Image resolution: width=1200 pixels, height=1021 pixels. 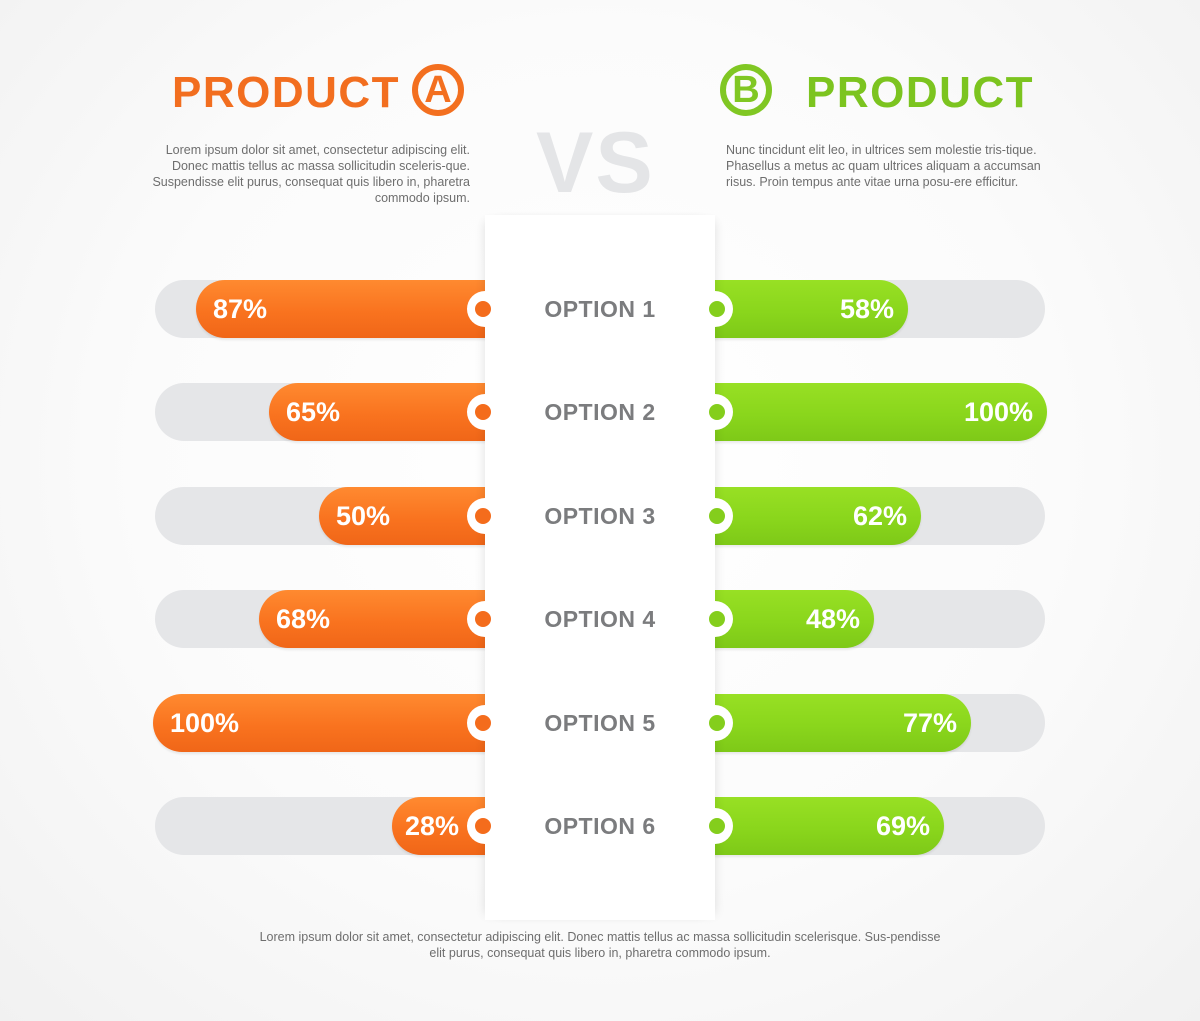 What do you see at coordinates (205, 723) in the screenshot?
I see `product-a-value: 100%` at bounding box center [205, 723].